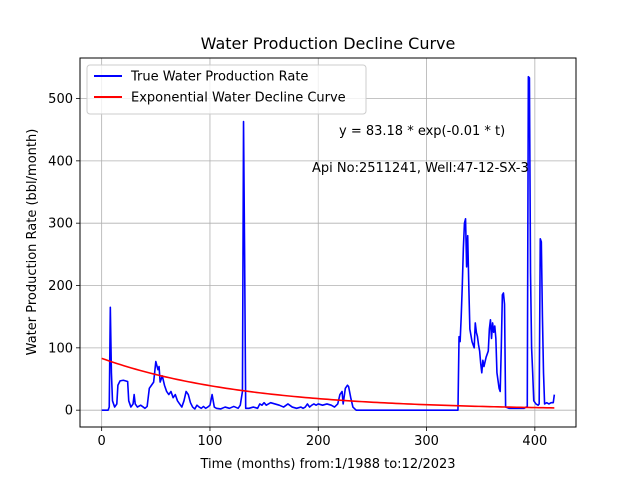 The width and height of the screenshot is (640, 480). Describe the element at coordinates (60, 99) in the screenshot. I see `y-tick-label: 500` at that location.